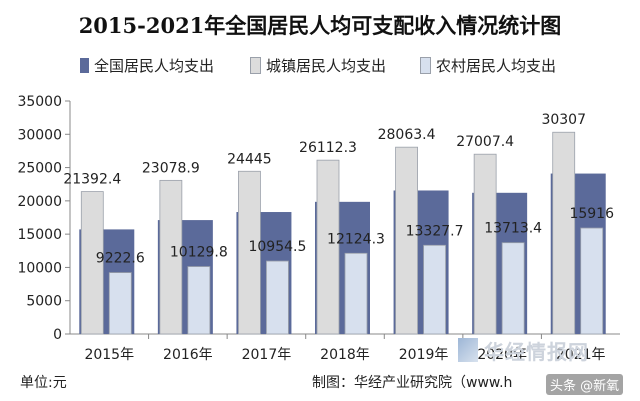 The width and height of the screenshot is (640, 401). Describe the element at coordinates (84, 65) in the screenshot. I see `legend-swatch-national` at that location.